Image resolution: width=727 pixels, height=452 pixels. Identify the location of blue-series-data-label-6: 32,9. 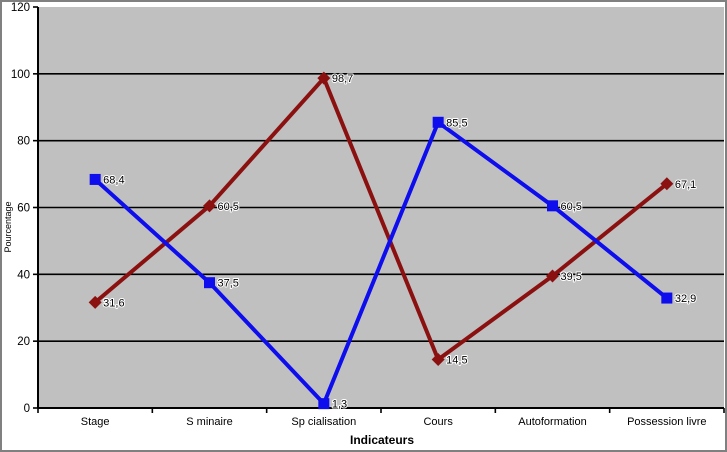
(685, 299).